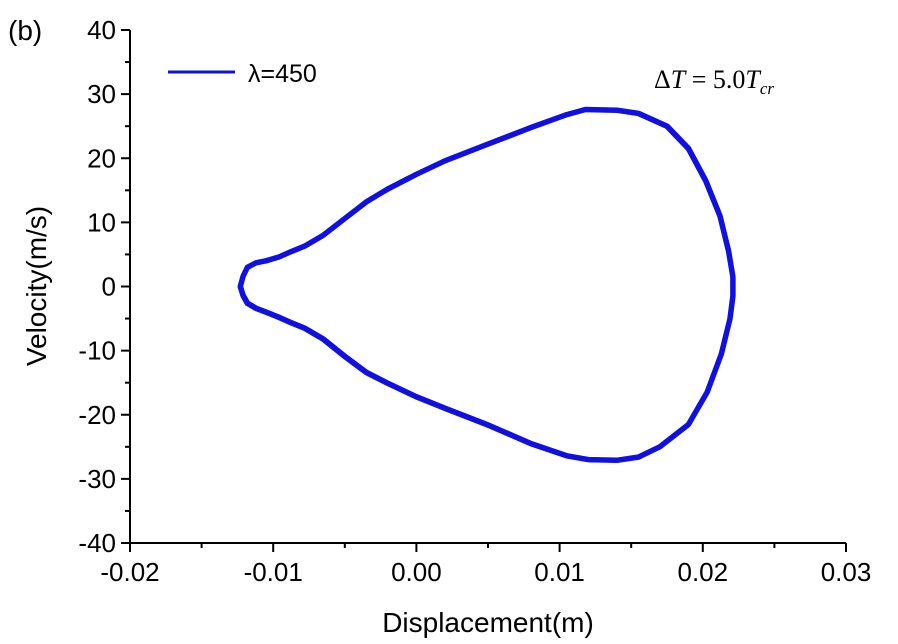  I want to click on legend-label: λ=450, so click(282, 74).